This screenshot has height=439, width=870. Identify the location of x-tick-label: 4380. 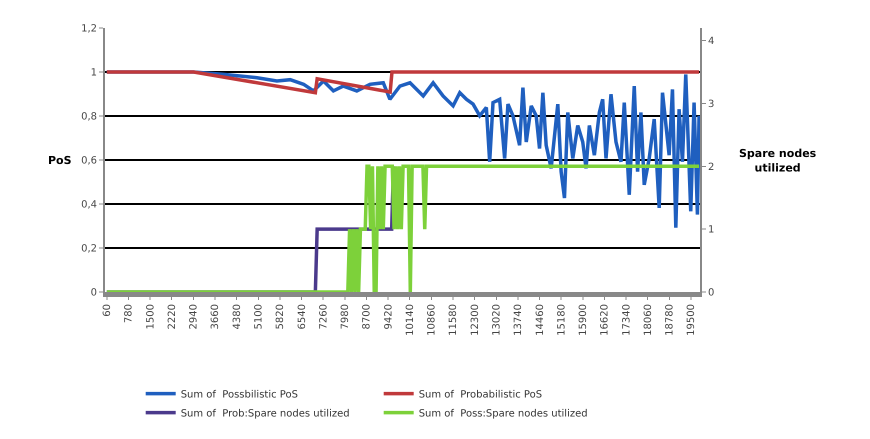
(237, 317).